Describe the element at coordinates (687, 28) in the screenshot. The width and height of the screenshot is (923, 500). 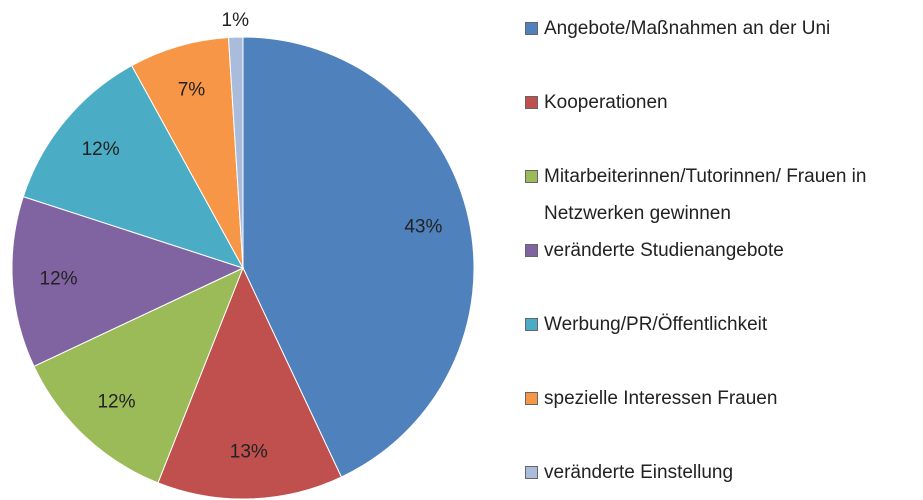
I see `legend-label: Angebote/Maßnahmen an der Uni` at that location.